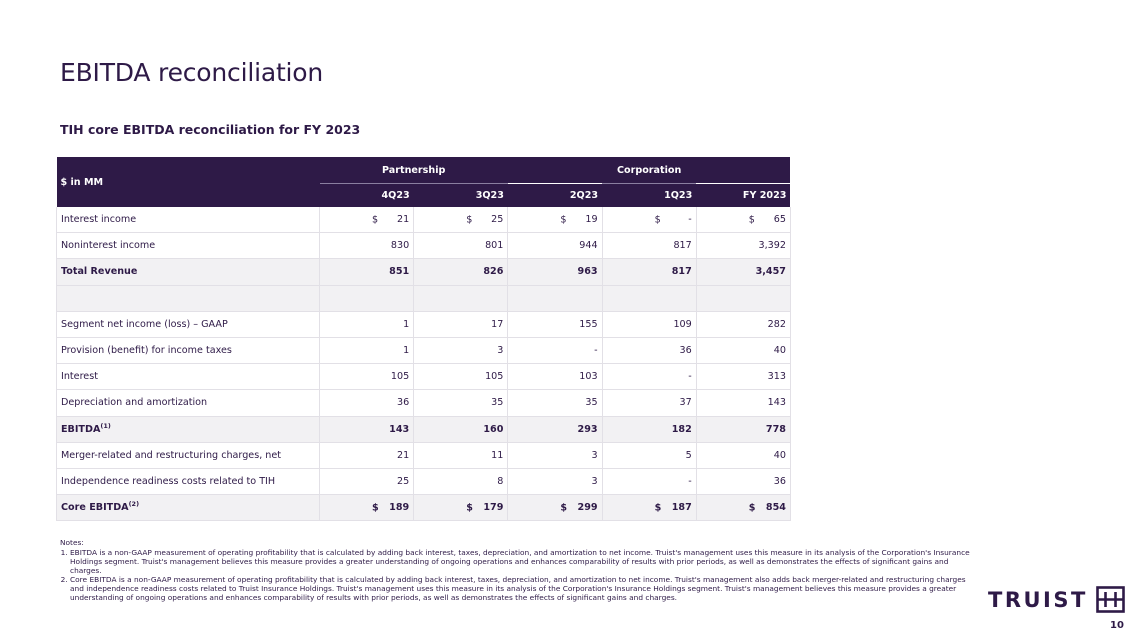 The image size is (1131, 635). What do you see at coordinates (770, 272) in the screenshot?
I see `cell-value: 3,457` at bounding box center [770, 272].